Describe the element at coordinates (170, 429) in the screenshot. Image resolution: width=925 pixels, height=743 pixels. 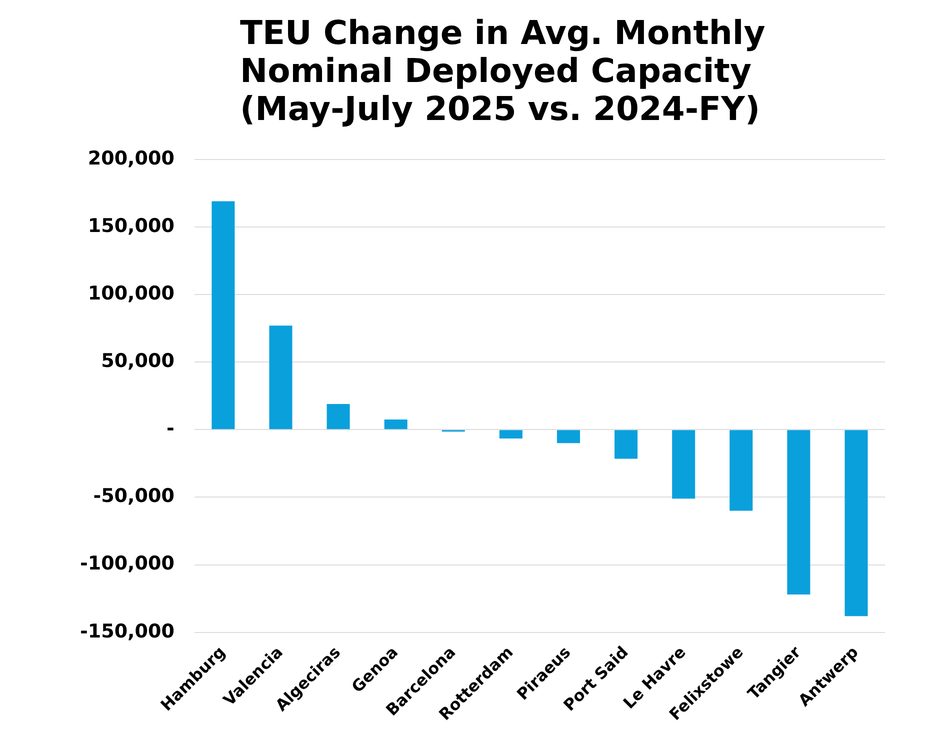
I see `y-tick-label: -` at that location.